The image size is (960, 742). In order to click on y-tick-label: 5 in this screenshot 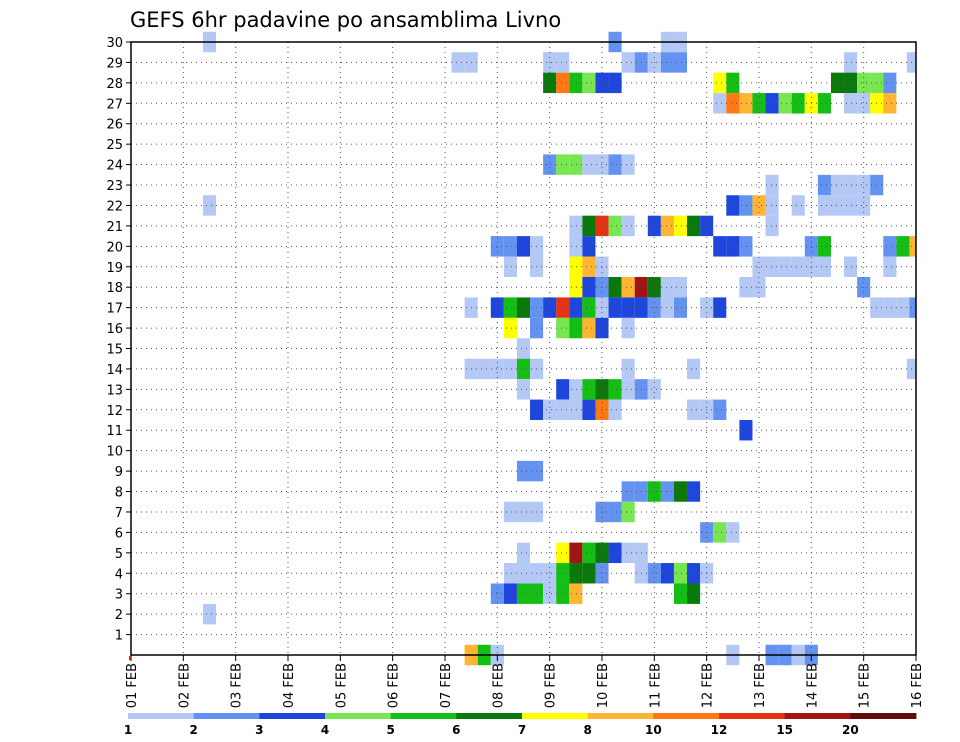, I will do `click(119, 554)`.